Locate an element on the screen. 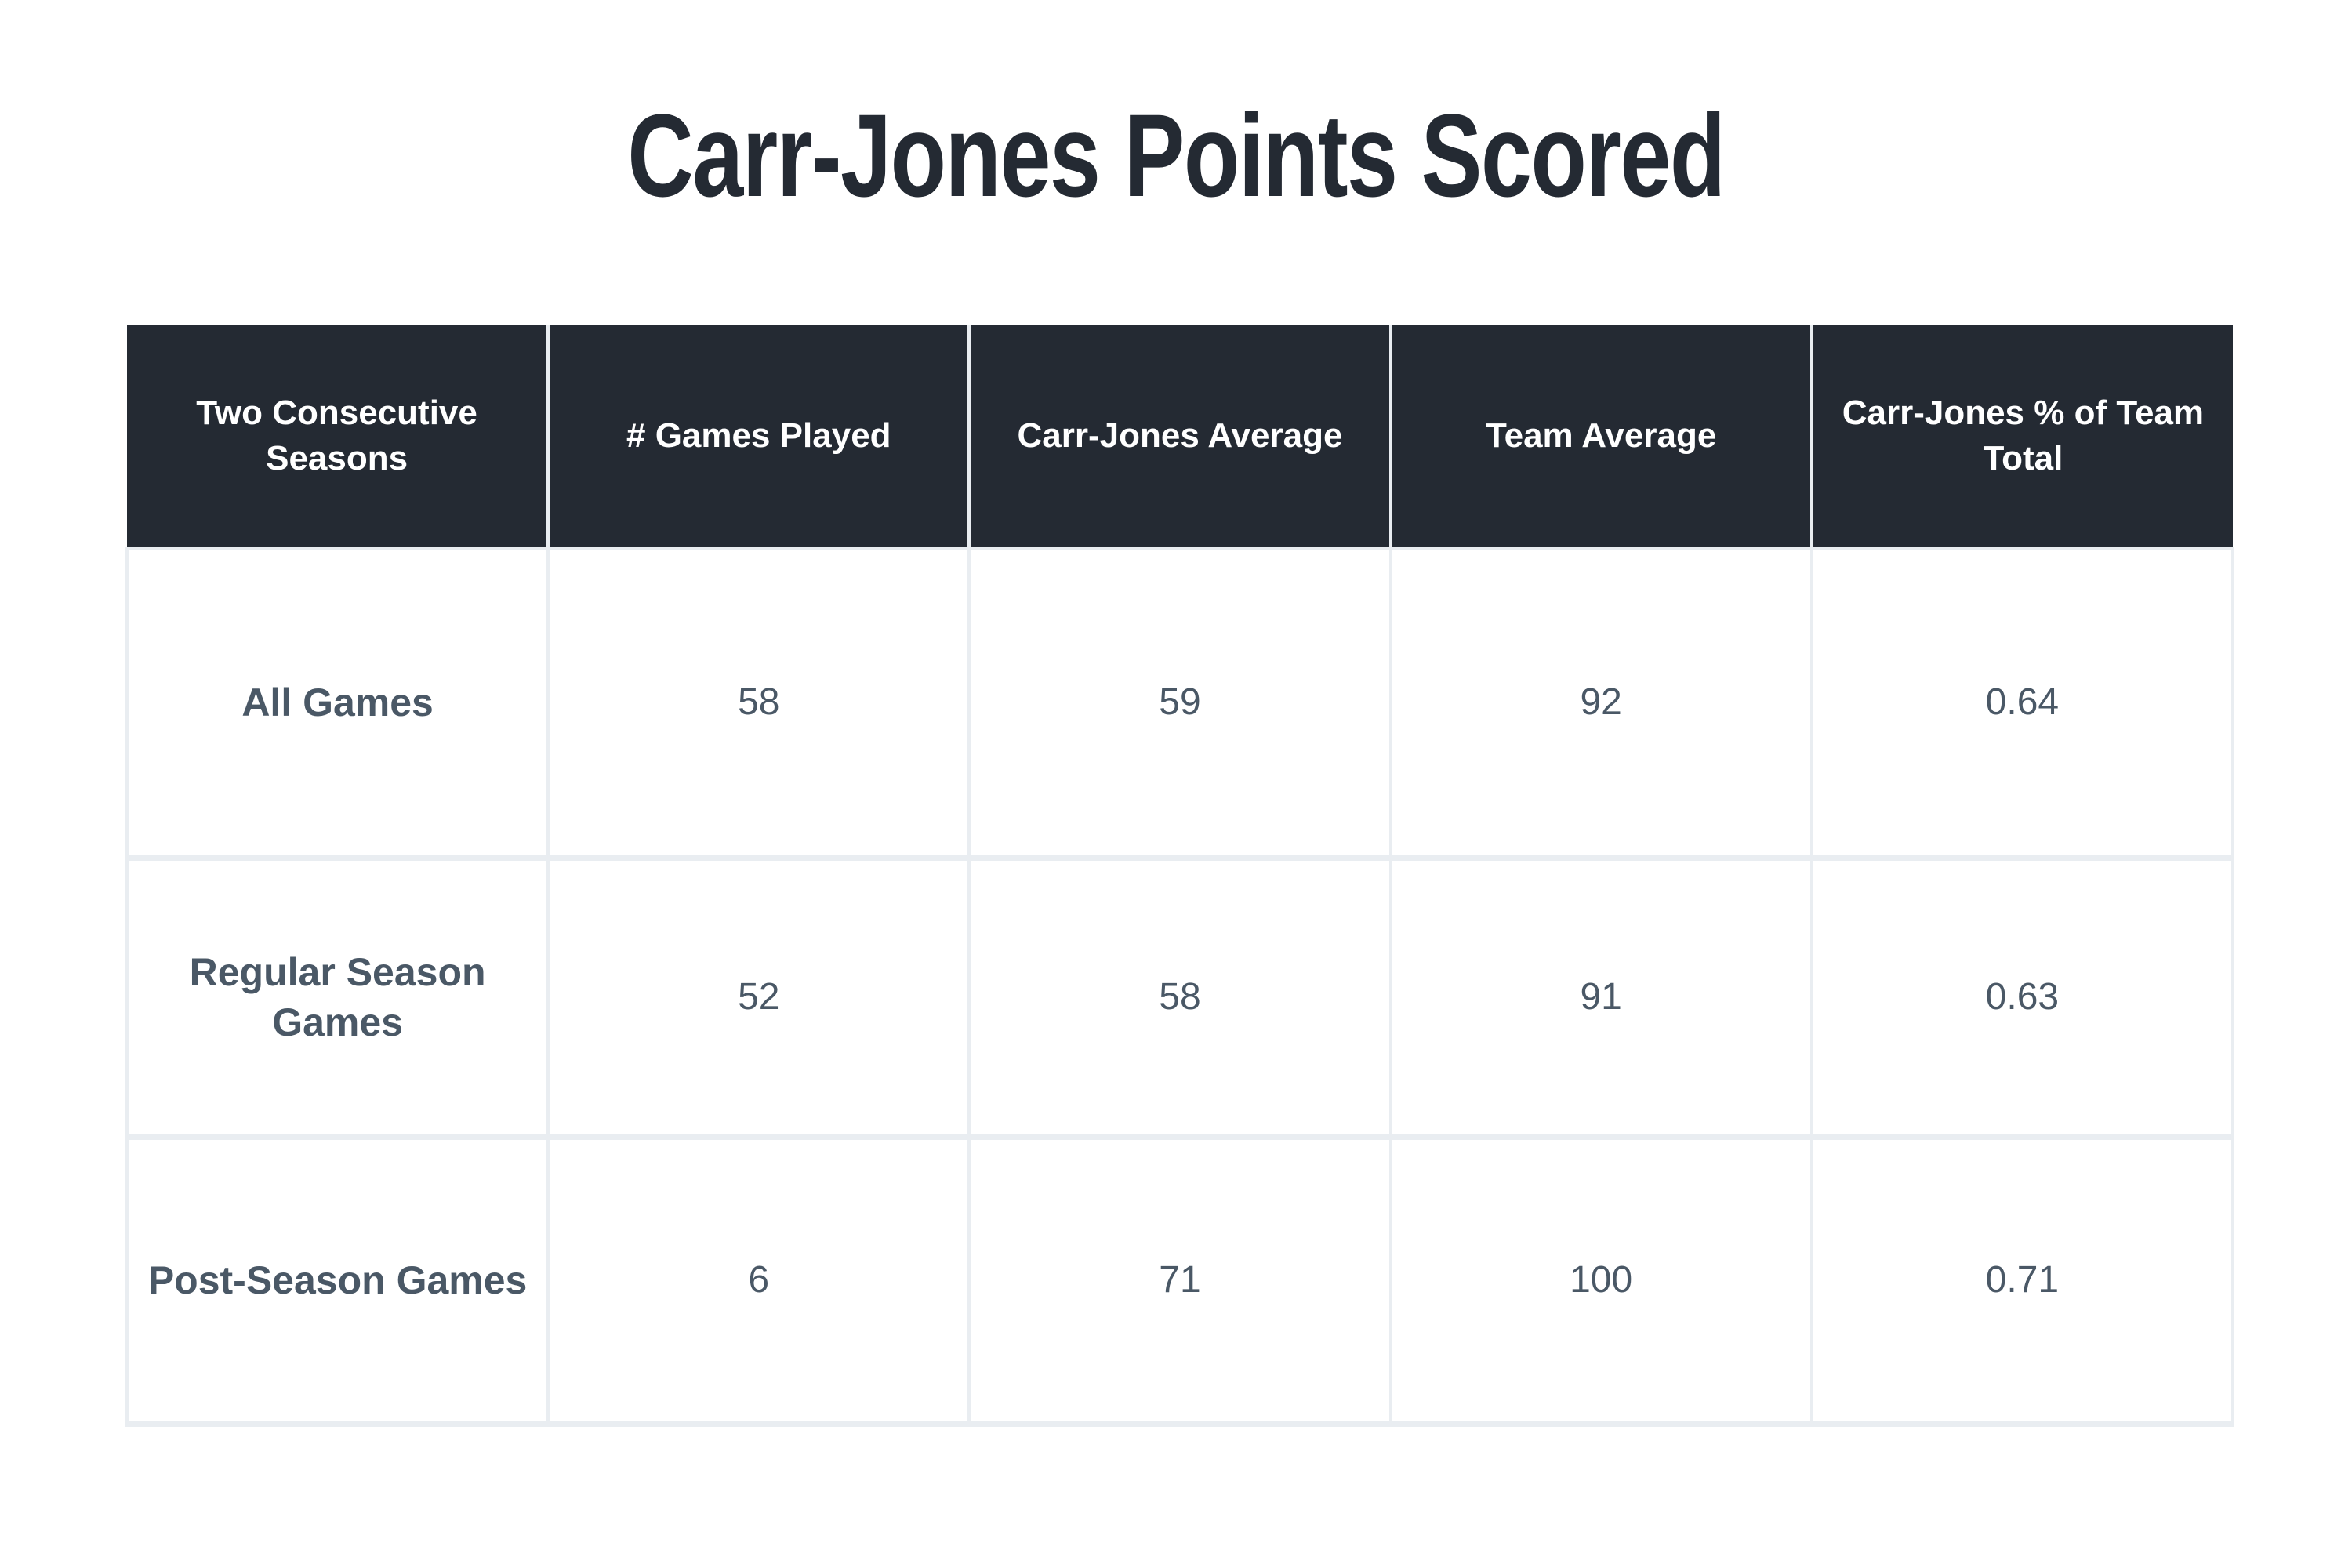  row-label: Regular Season Games is located at coordinates (337, 998).